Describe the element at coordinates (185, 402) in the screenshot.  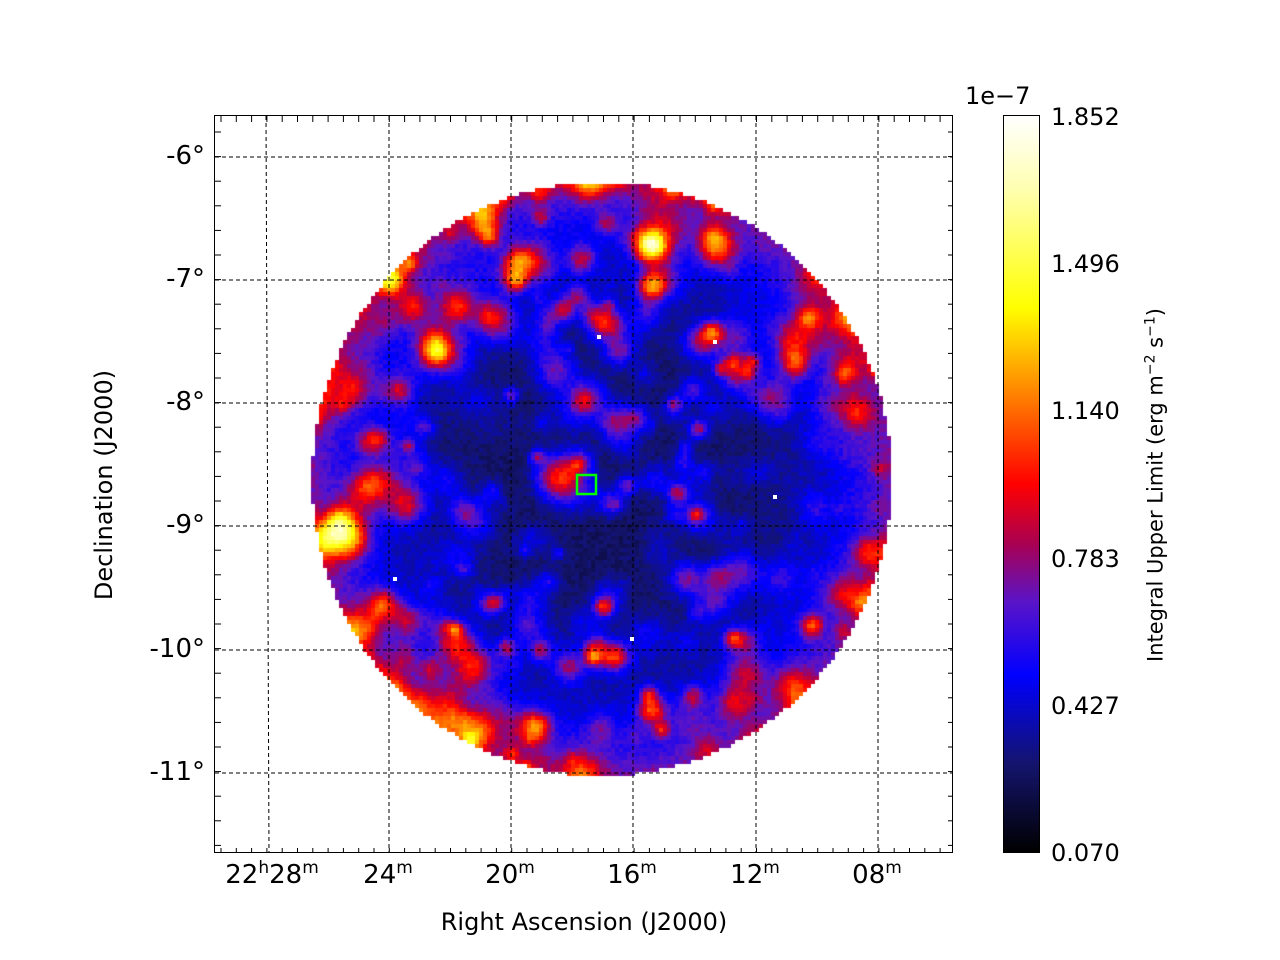
I see `y-tick-label: -8°` at that location.